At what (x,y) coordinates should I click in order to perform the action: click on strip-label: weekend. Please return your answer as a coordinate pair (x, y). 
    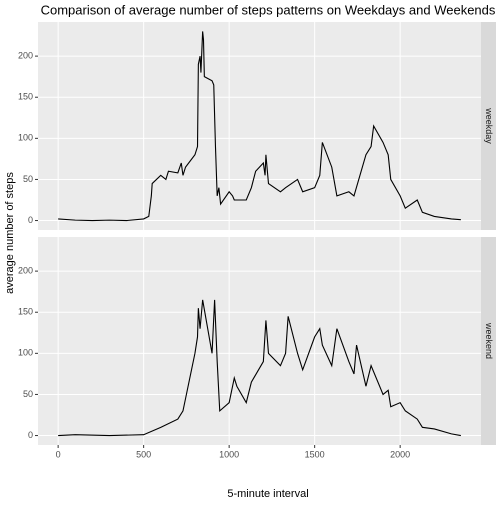
    Looking at the image, I should click on (489, 340).